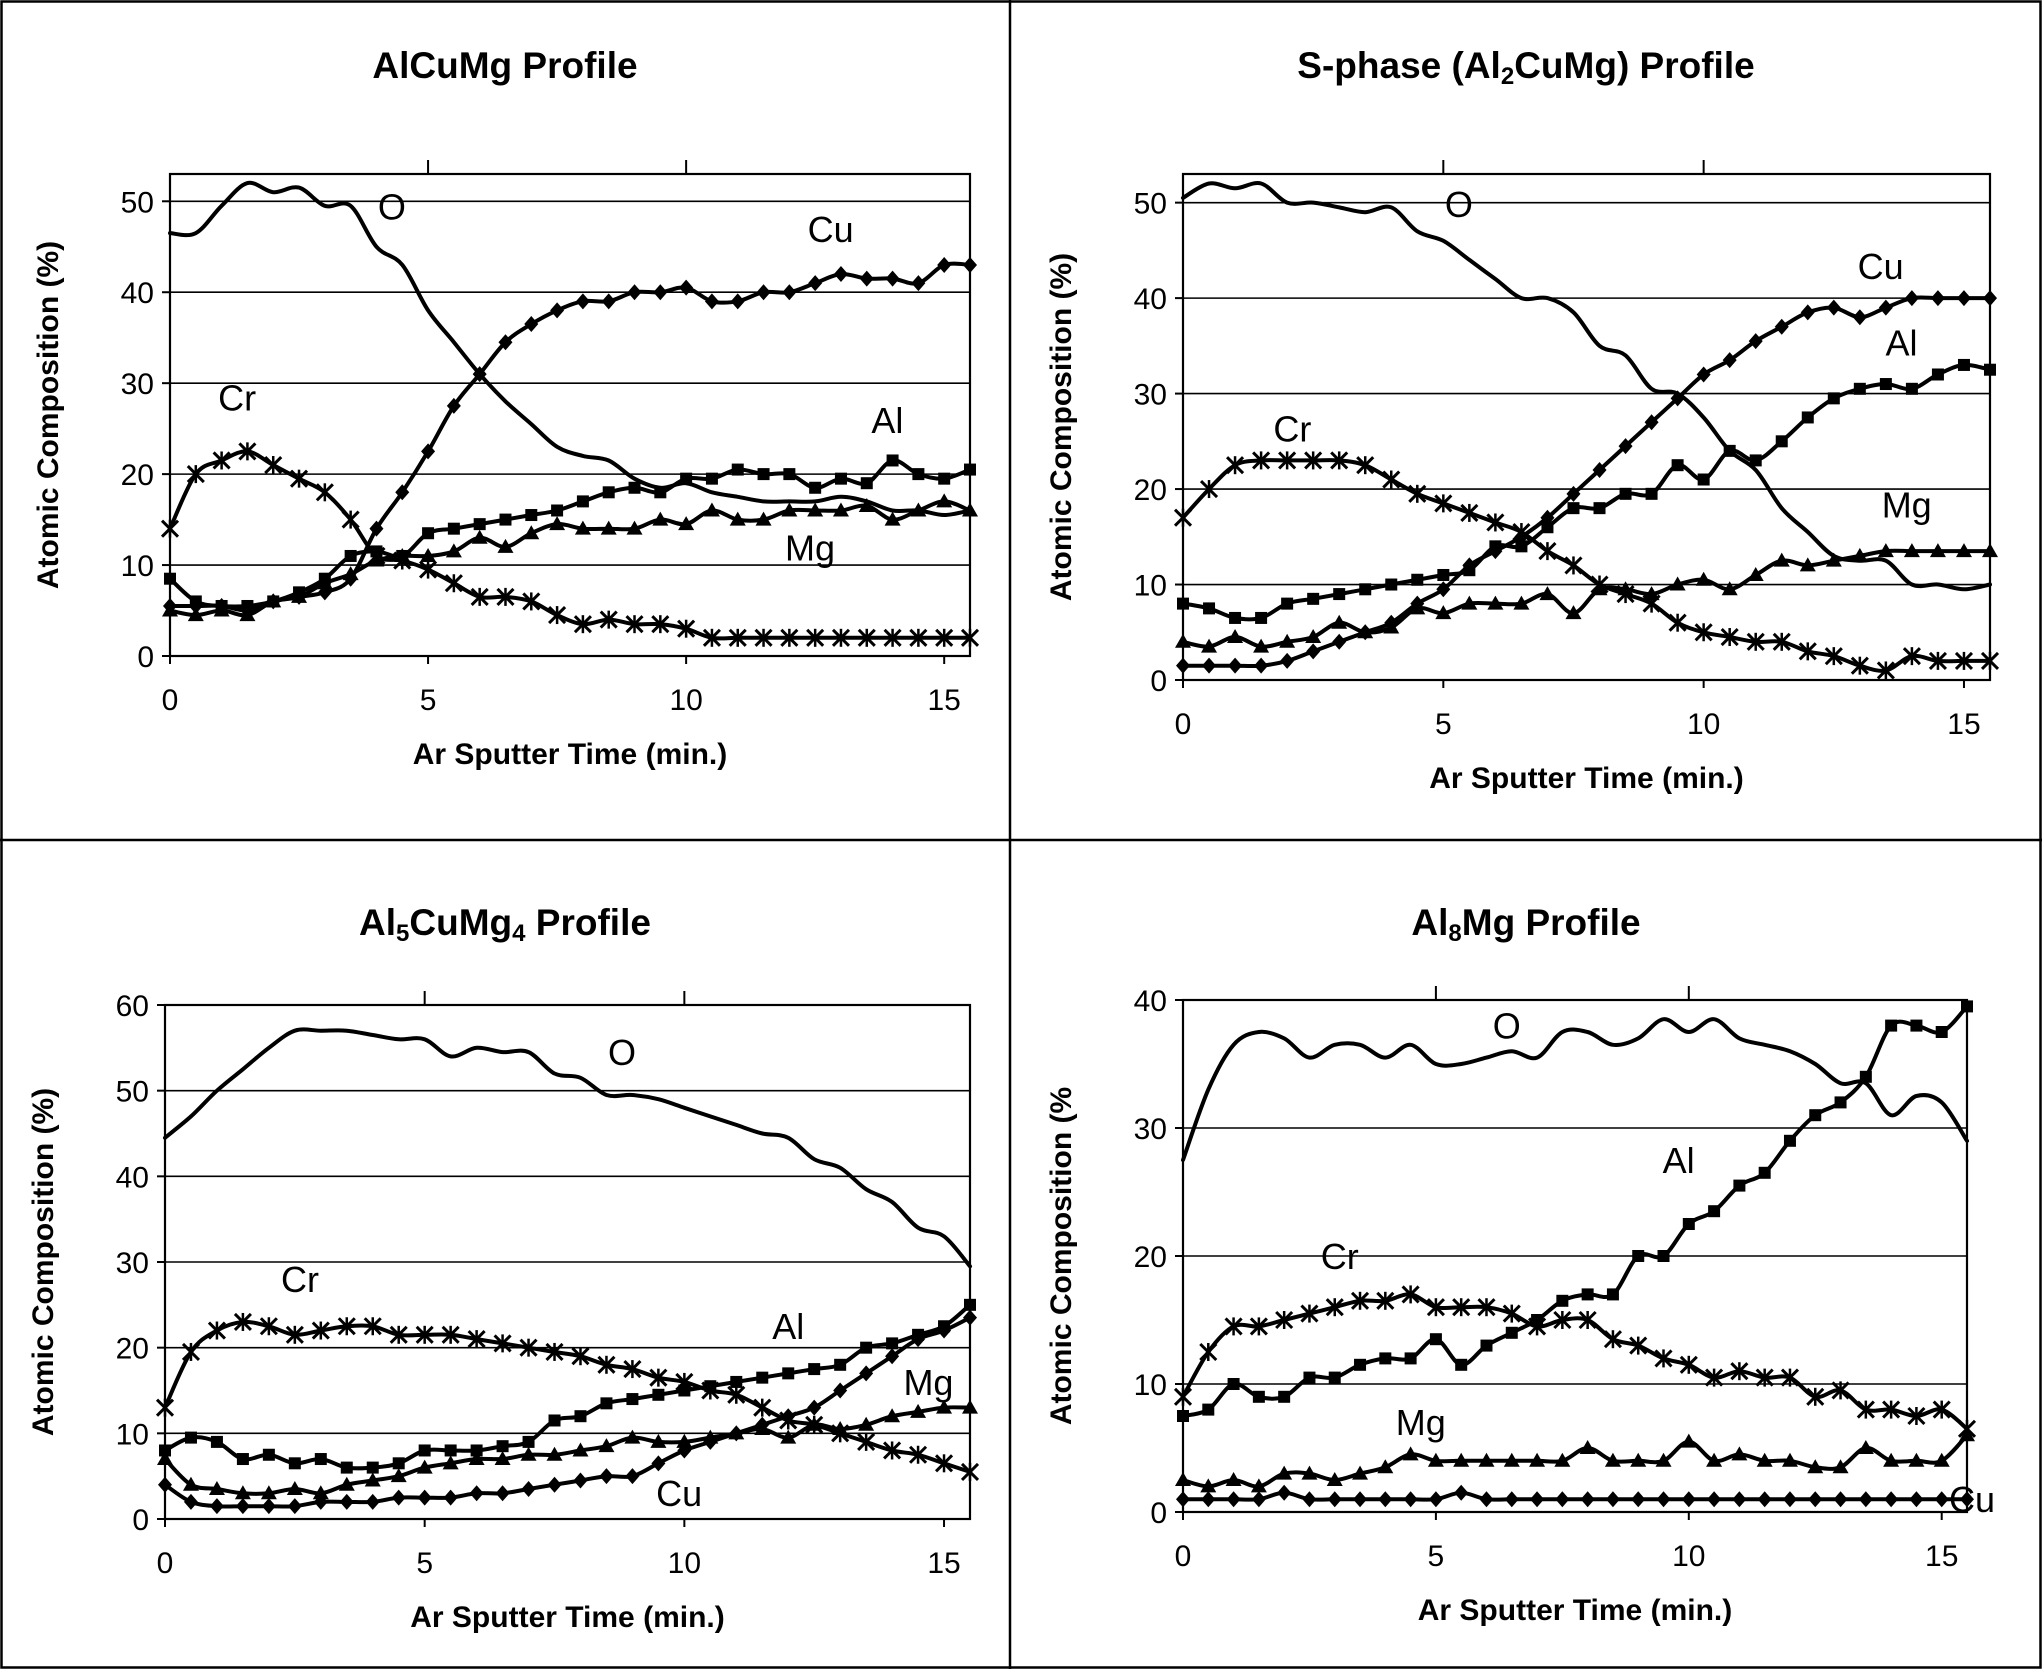 The width and height of the screenshot is (2042, 1669). Describe the element at coordinates (137, 566) in the screenshot. I see `y-tick-label: 10` at that location.